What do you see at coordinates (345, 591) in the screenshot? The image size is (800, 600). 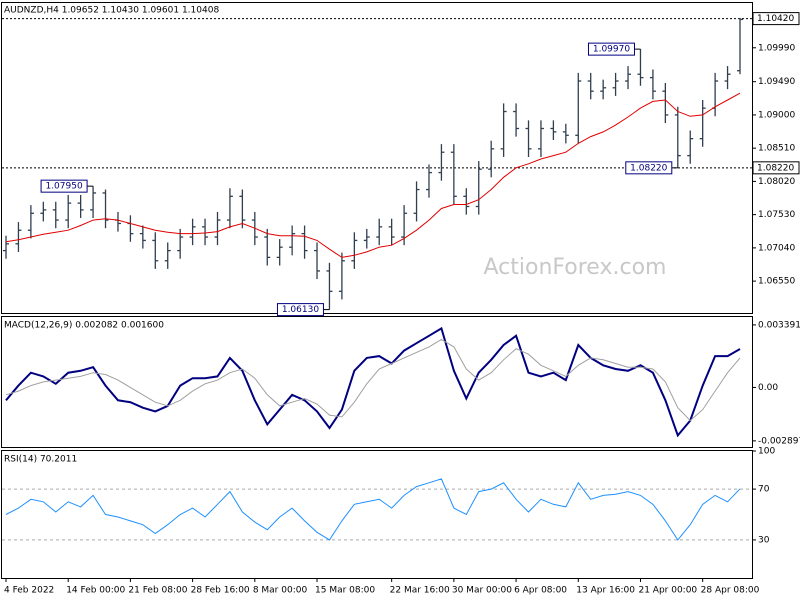 I see `x-tick-label: 15 Mar 08:00` at bounding box center [345, 591].